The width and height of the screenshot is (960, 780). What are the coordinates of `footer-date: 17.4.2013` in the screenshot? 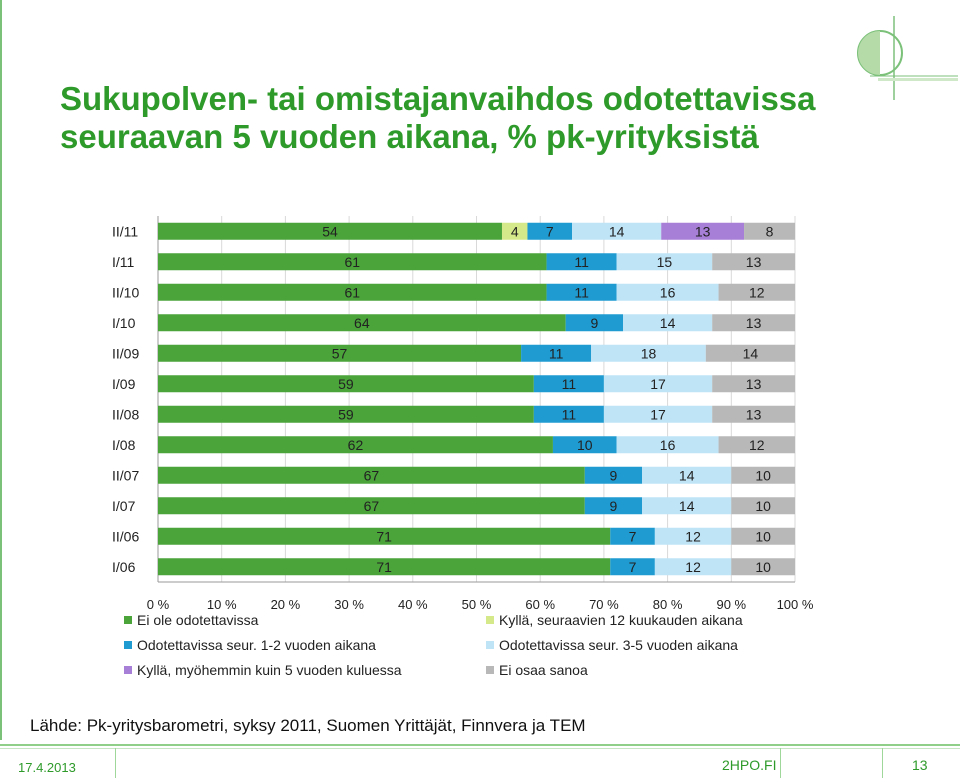 It's located at (47, 767).